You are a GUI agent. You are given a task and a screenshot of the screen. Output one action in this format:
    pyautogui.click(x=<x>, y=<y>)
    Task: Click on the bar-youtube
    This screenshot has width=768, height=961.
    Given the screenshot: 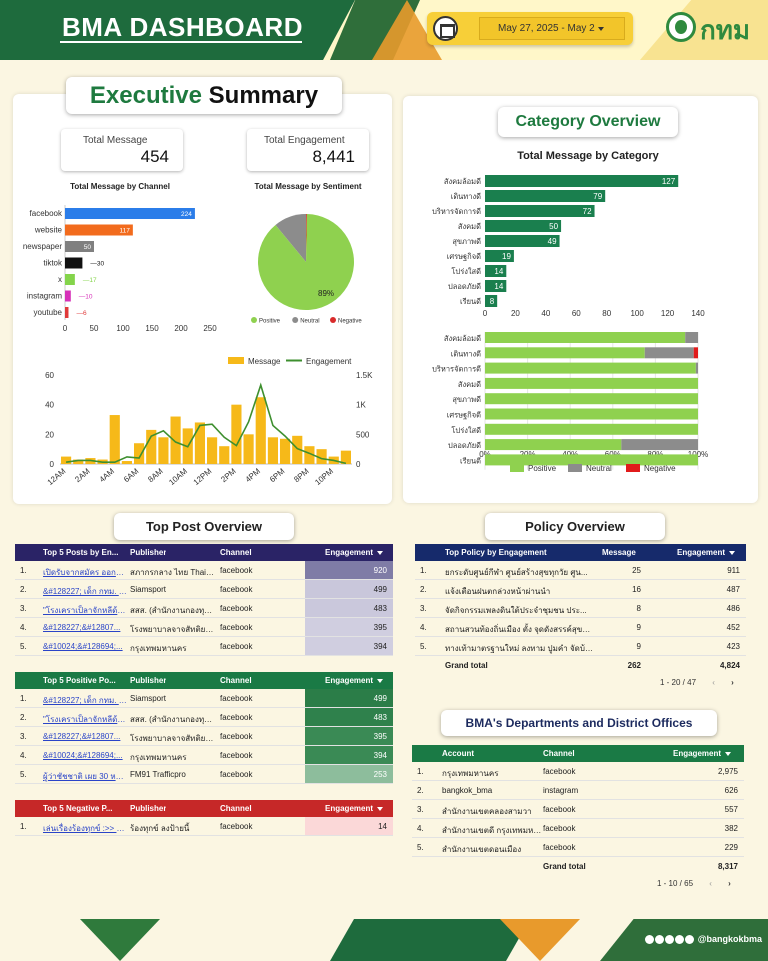 What is the action you would take?
    pyautogui.click(x=67, y=312)
    